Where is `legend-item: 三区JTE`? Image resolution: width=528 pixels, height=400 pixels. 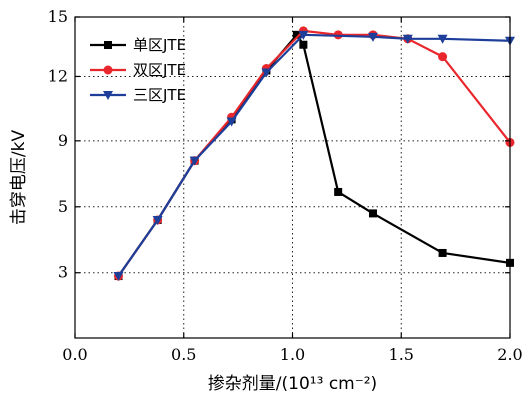 legend-item: 三区JTE is located at coordinates (138, 95).